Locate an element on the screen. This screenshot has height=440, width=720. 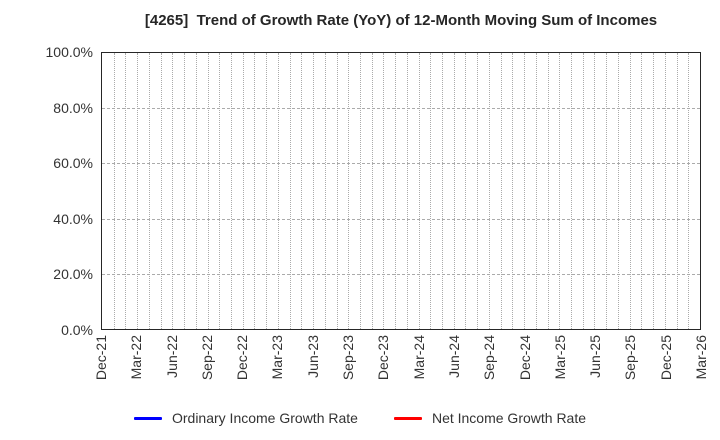
x-axis-tick-label: Jun-23 is located at coordinates (312, 356).